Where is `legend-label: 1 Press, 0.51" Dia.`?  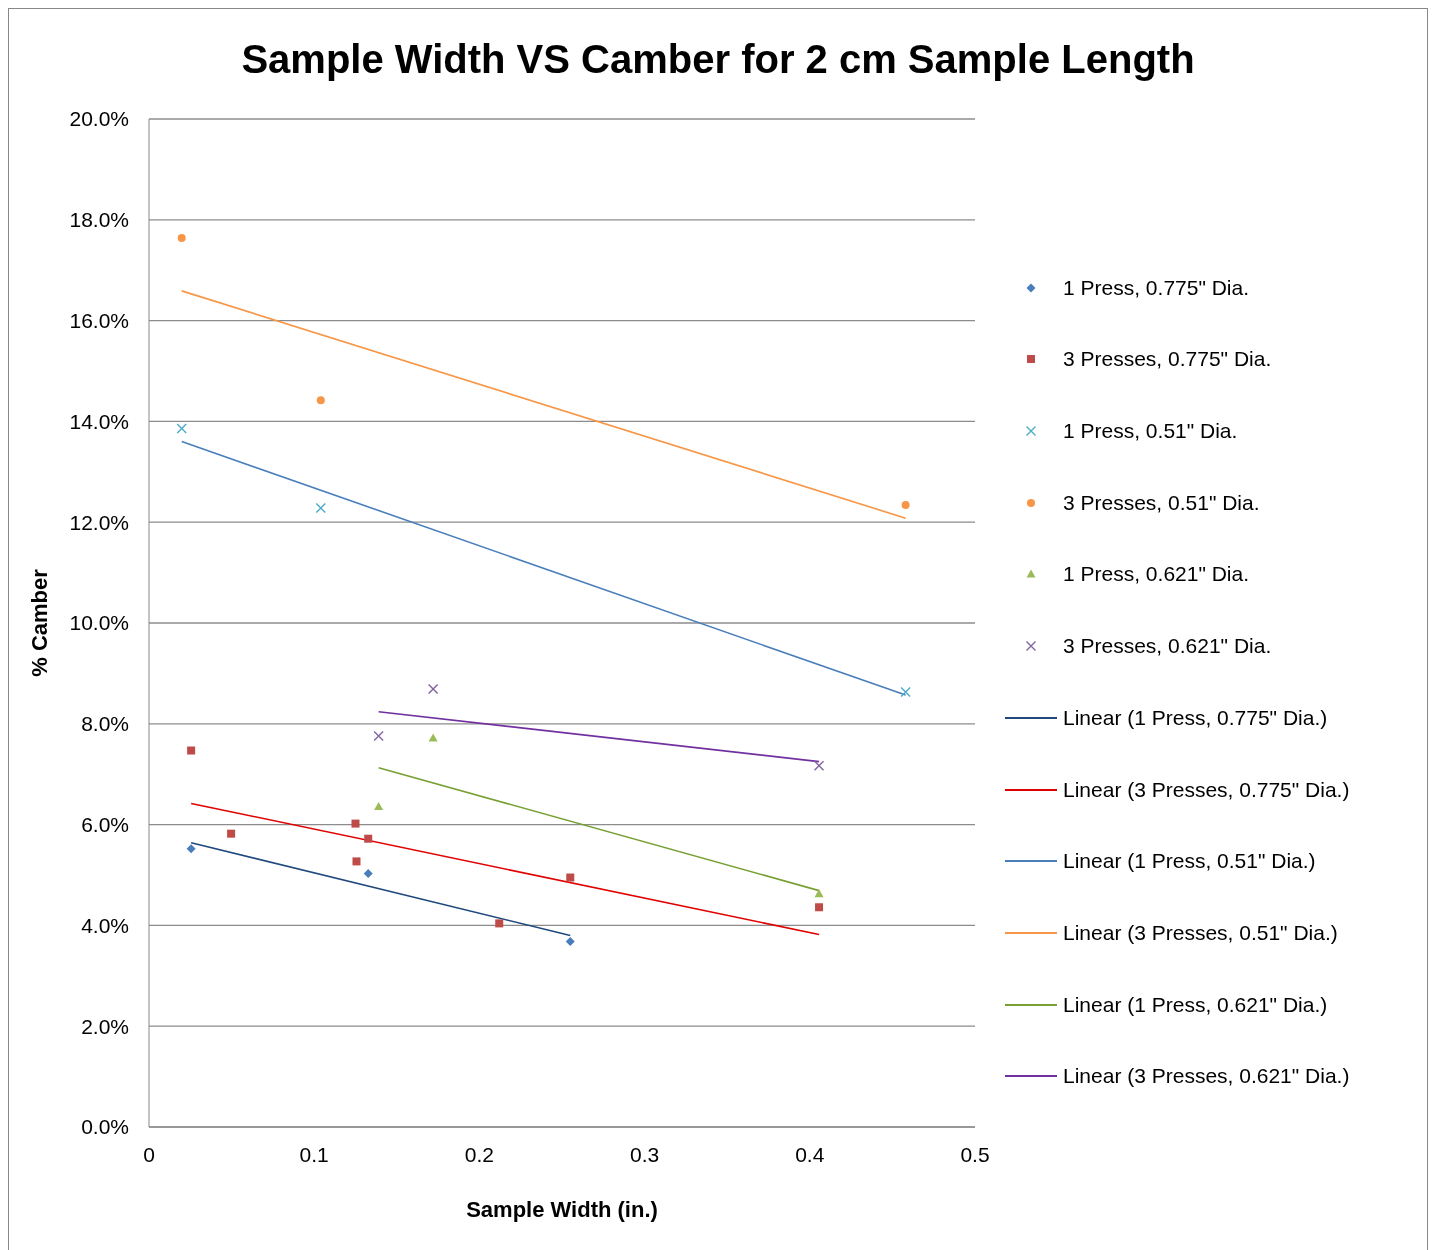
legend-label: 1 Press, 0.51" Dia. is located at coordinates (1150, 431).